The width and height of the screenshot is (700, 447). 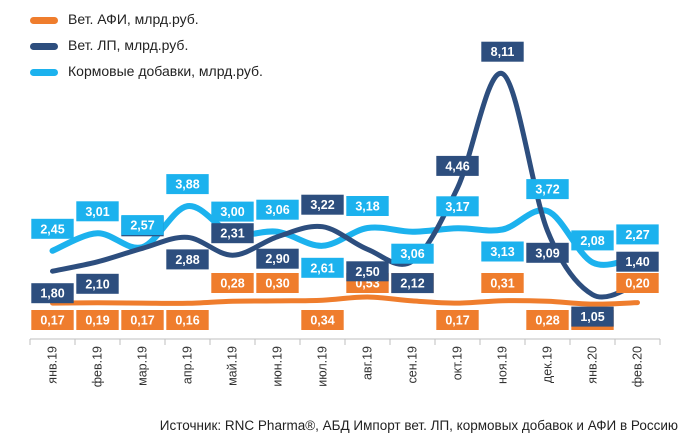 I want to click on data-label: 3,88, so click(x=187, y=185).